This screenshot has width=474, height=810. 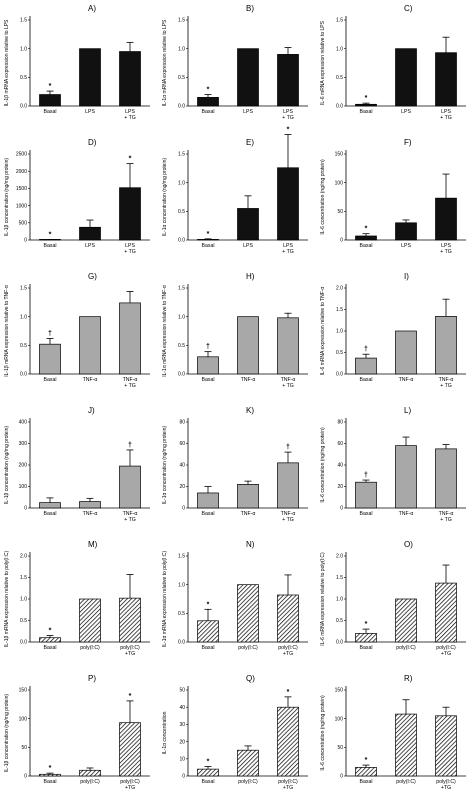 I want to click on y-axis-label: IL-1α concentration, so click(x=165, y=732).